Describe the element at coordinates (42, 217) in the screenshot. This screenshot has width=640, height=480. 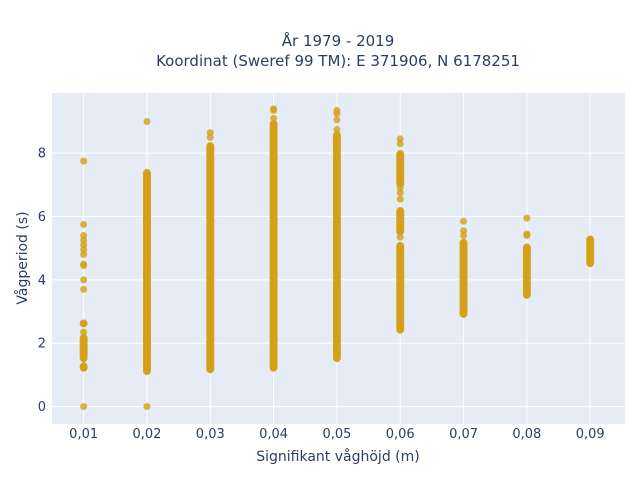
I see `y-tick-label: 6` at that location.